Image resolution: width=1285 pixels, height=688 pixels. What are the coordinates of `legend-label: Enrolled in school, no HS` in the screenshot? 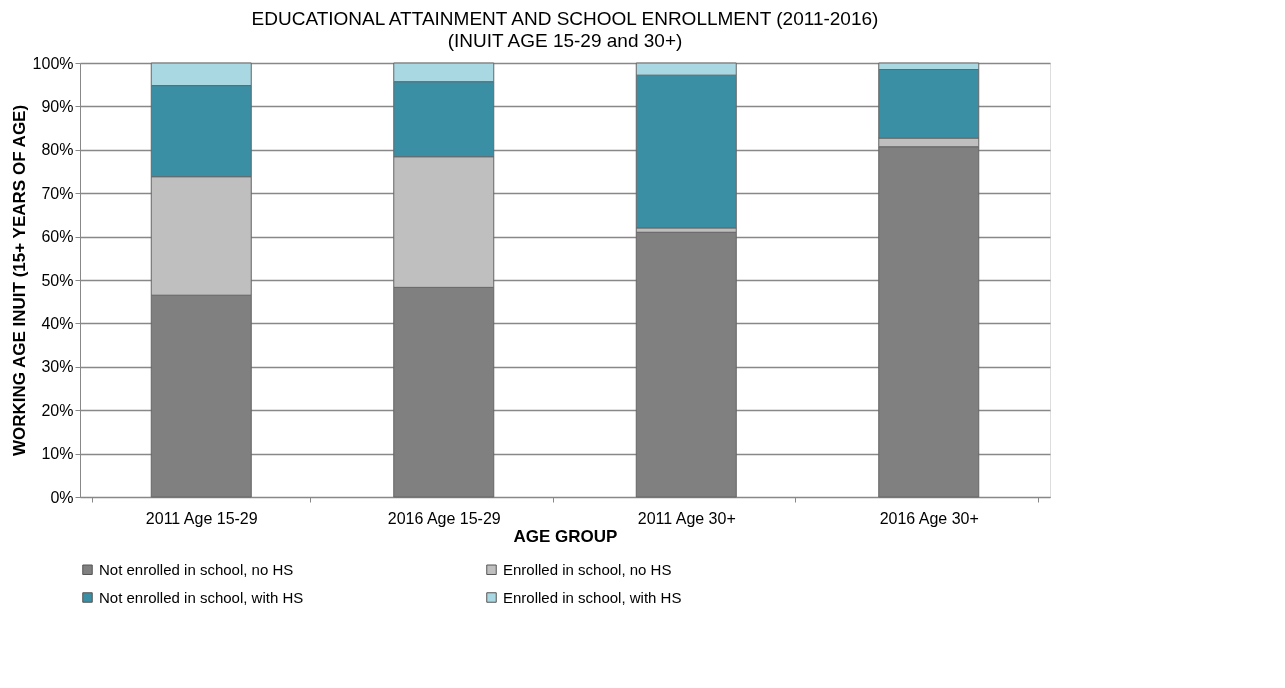 It's located at (587, 569).